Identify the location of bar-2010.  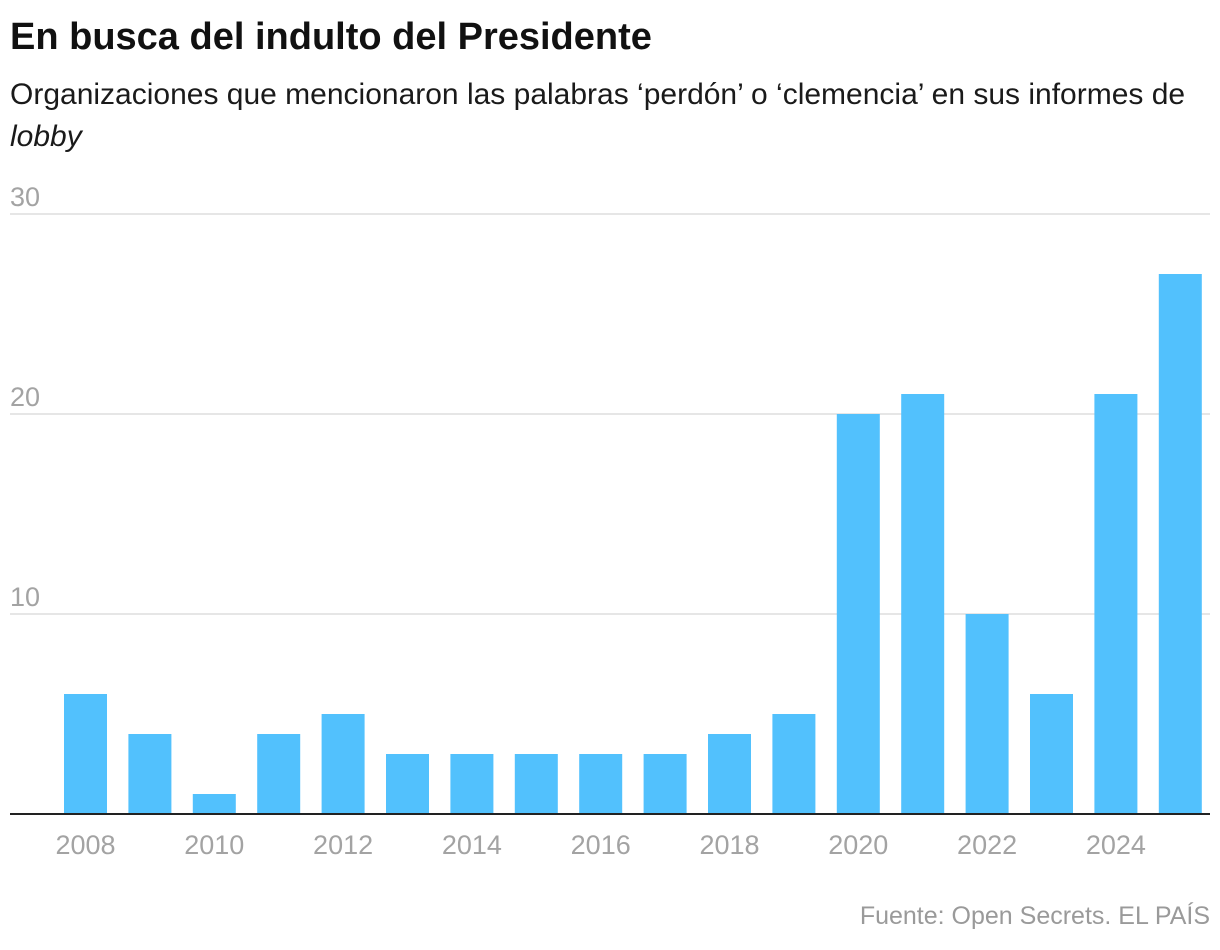
(214, 804).